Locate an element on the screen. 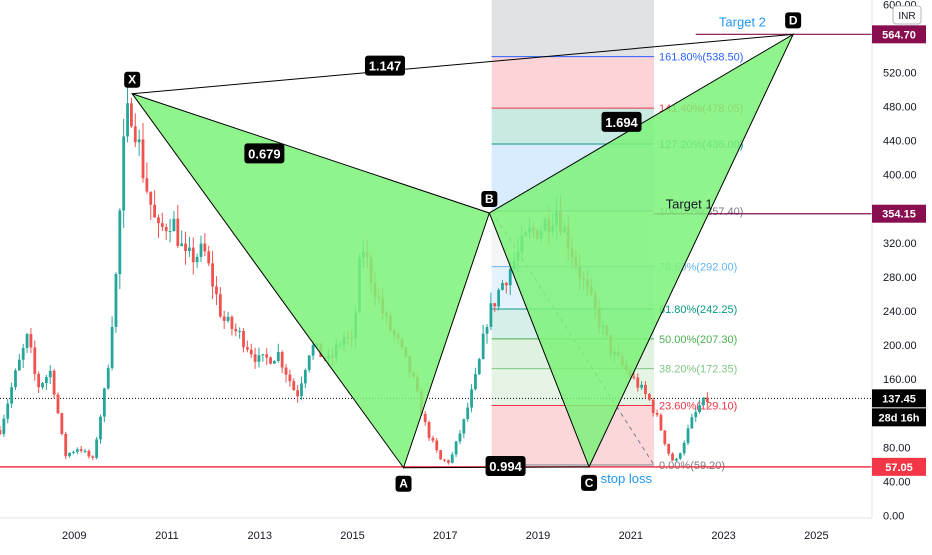 The width and height of the screenshot is (932, 555). x-tick-label: 2017 is located at coordinates (445, 536).